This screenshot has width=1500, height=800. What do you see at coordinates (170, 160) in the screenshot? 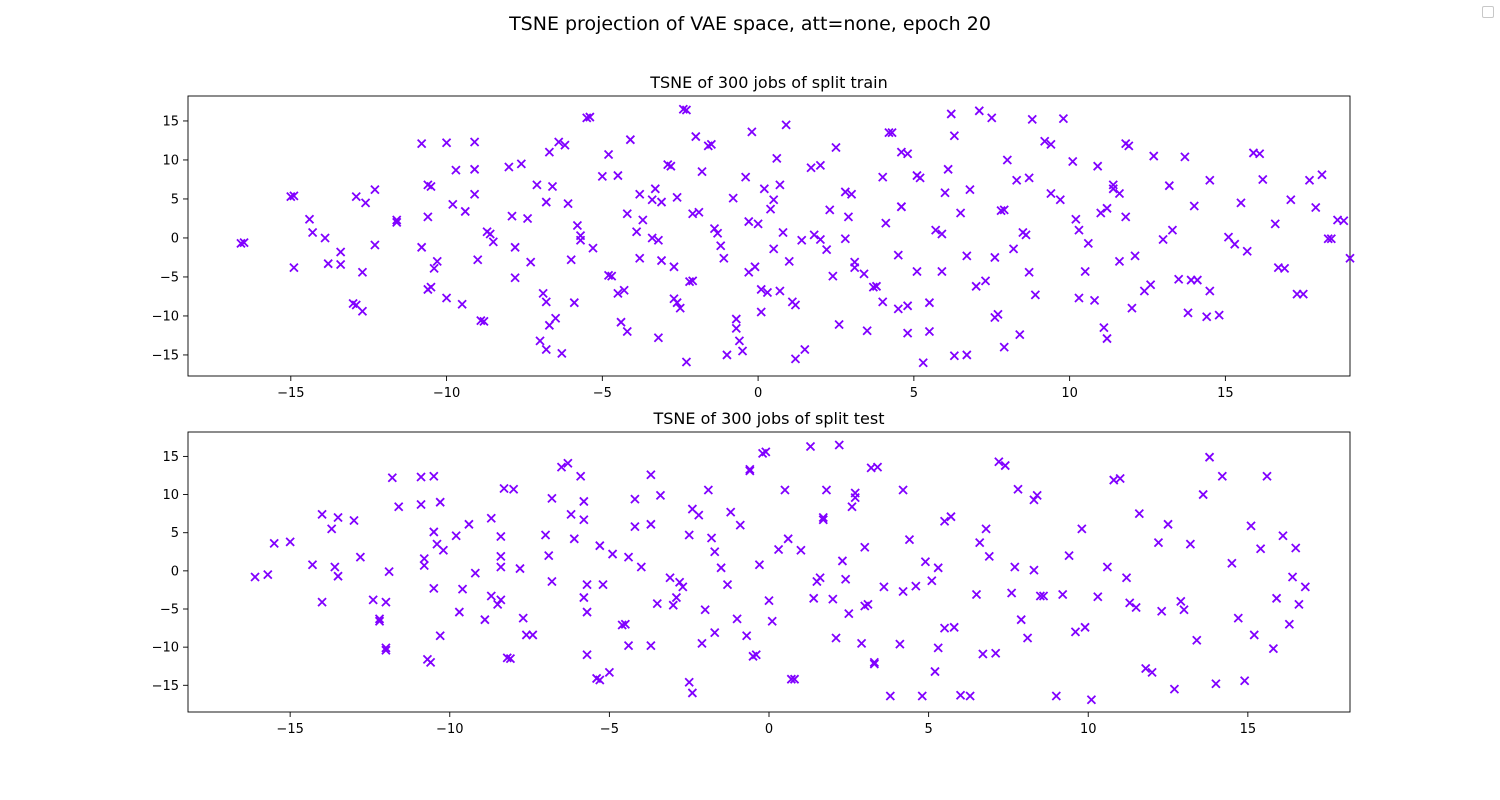
I see `train-ytick-label: 10` at bounding box center [170, 160].